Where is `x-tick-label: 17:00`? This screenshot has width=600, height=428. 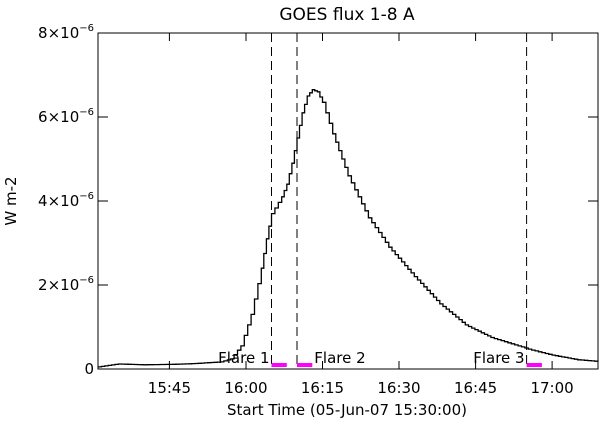
x-tick-label: 17:00 is located at coordinates (551, 388).